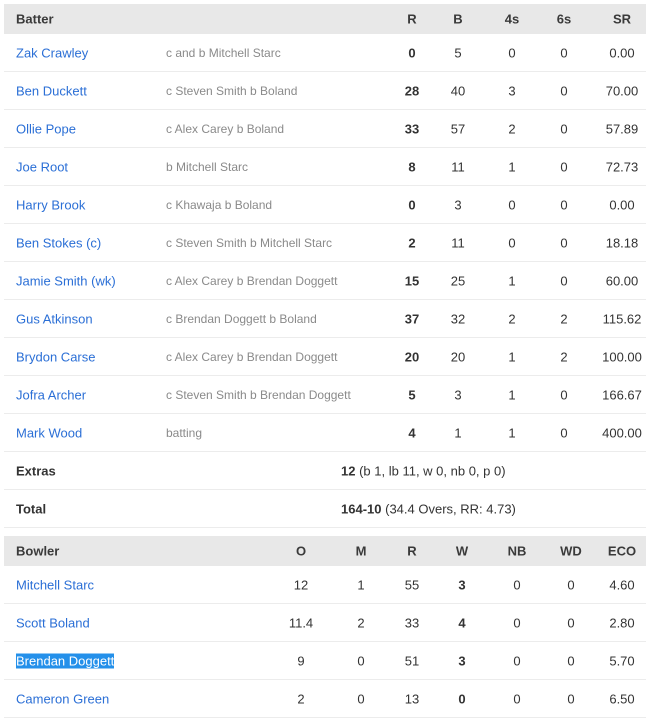 The image size is (650, 723). What do you see at coordinates (622, 356) in the screenshot?
I see `strike-rate-value: 100.00` at bounding box center [622, 356].